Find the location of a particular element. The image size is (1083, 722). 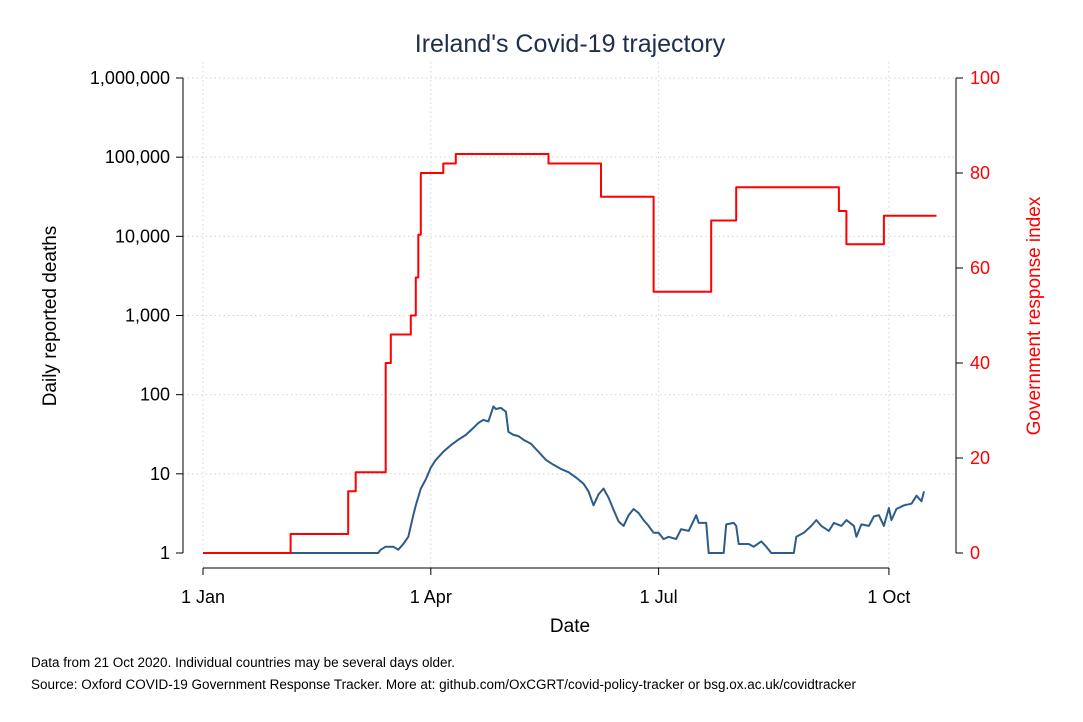

deaths-series-line is located at coordinates (564, 479).